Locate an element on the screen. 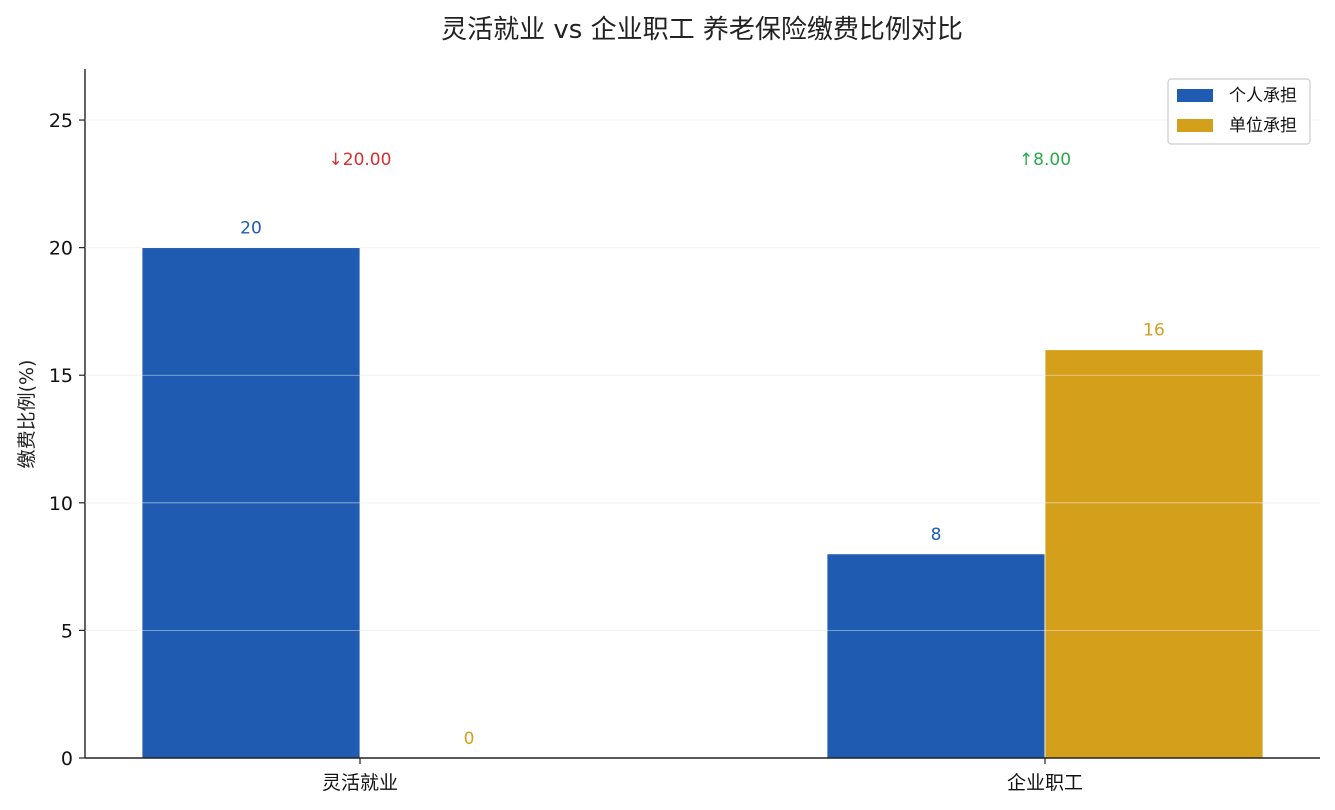 This screenshot has width=1335, height=810. chart-title: 灵活就业 vs 企业职工 养老保险缴费比例对比 is located at coordinates (702, 30).